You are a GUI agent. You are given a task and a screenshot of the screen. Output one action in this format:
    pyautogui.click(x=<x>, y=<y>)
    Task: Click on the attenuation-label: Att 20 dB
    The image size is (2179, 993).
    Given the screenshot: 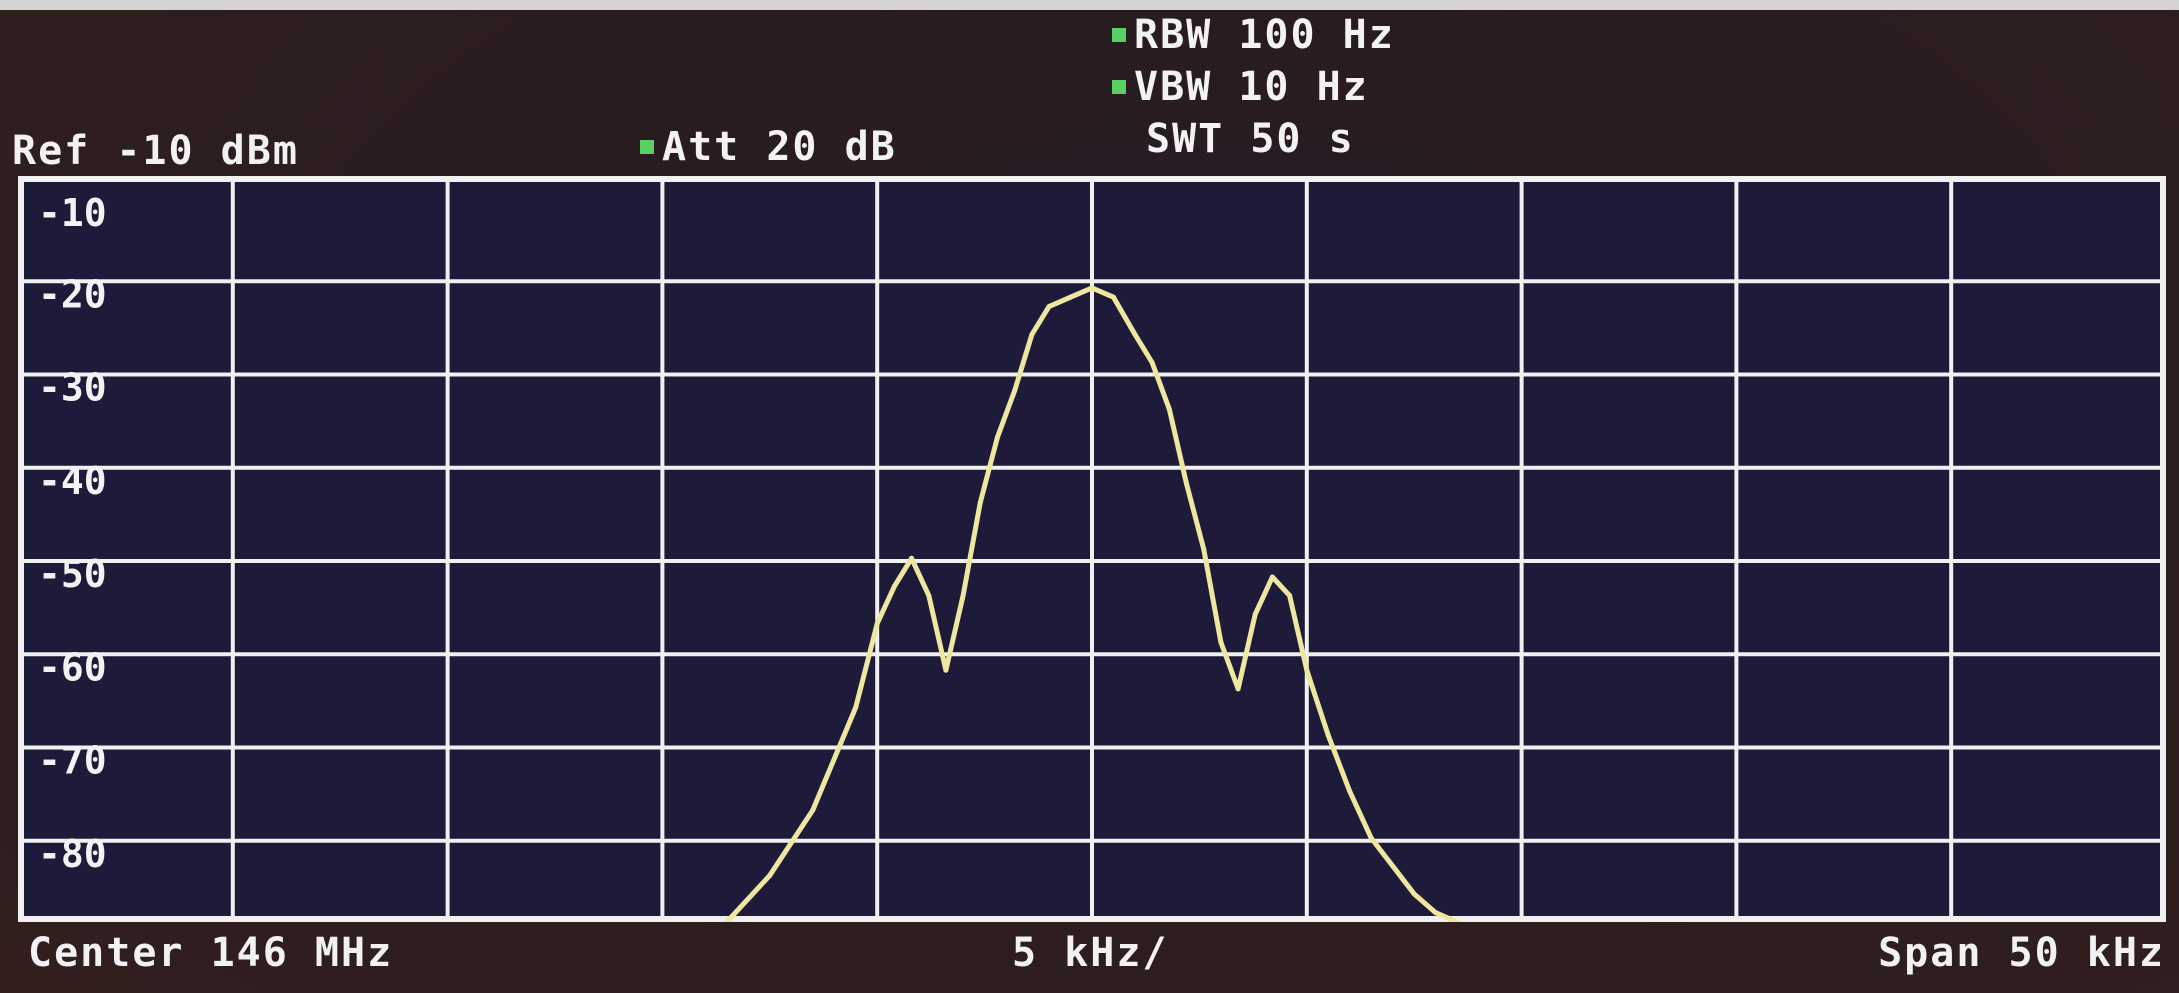 What is the action you would take?
    pyautogui.click(x=768, y=147)
    